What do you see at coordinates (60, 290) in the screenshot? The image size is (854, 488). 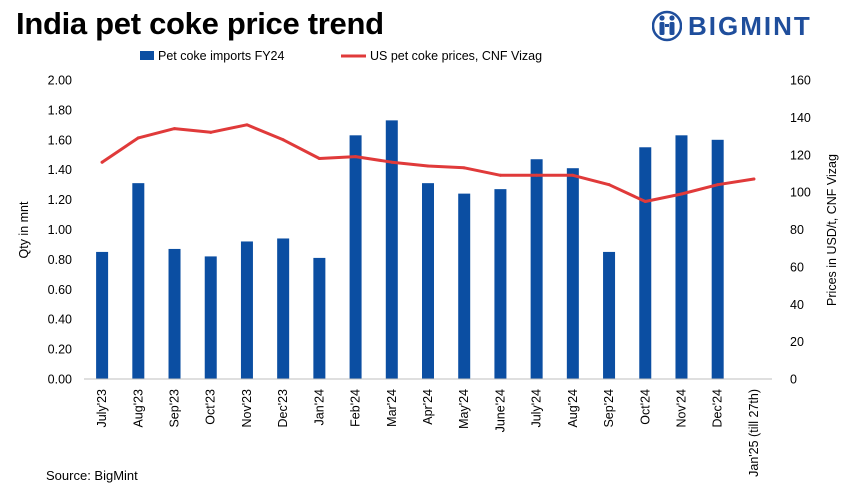 I see `y-tick-label: 0.60` at bounding box center [60, 290].